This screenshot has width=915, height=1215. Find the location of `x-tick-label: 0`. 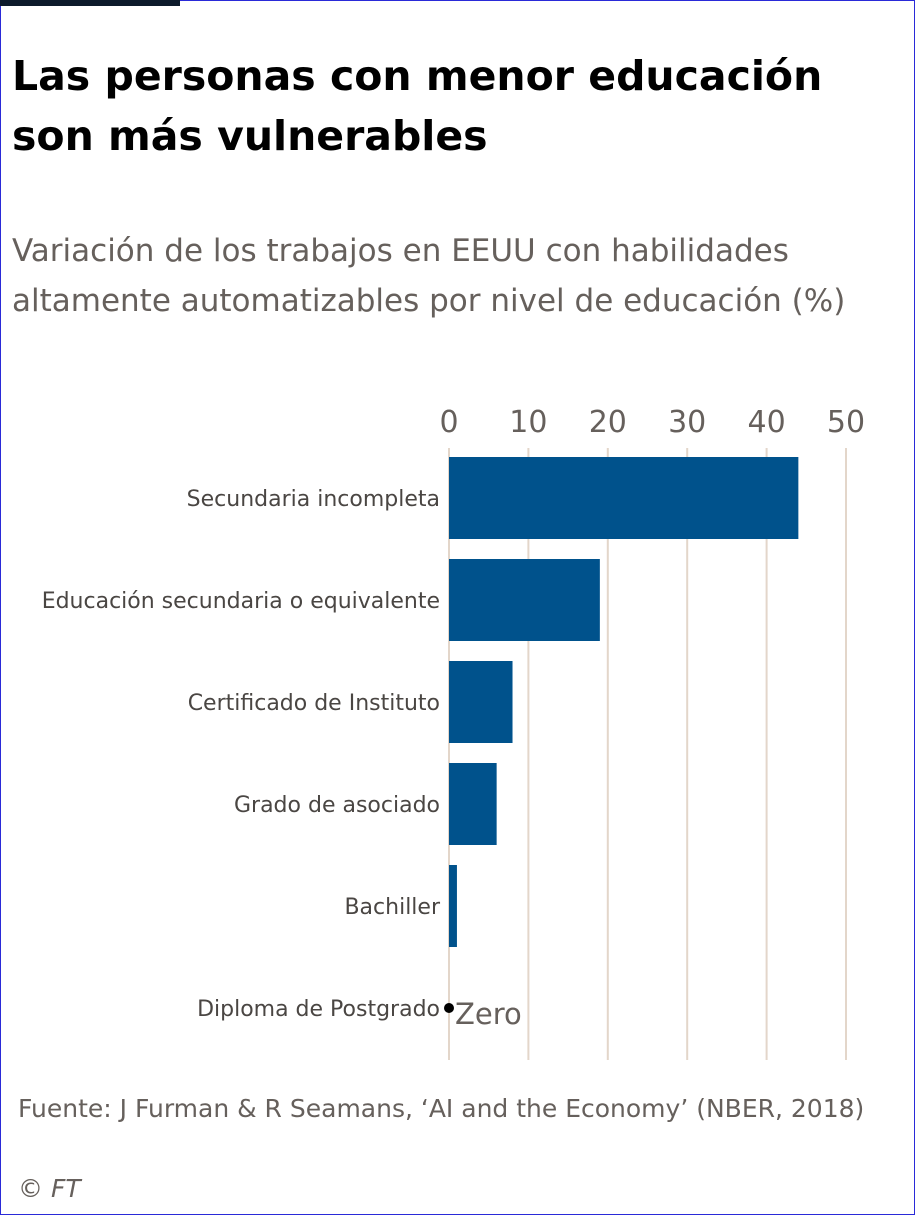

x-tick-label: 0 is located at coordinates (448, 422).